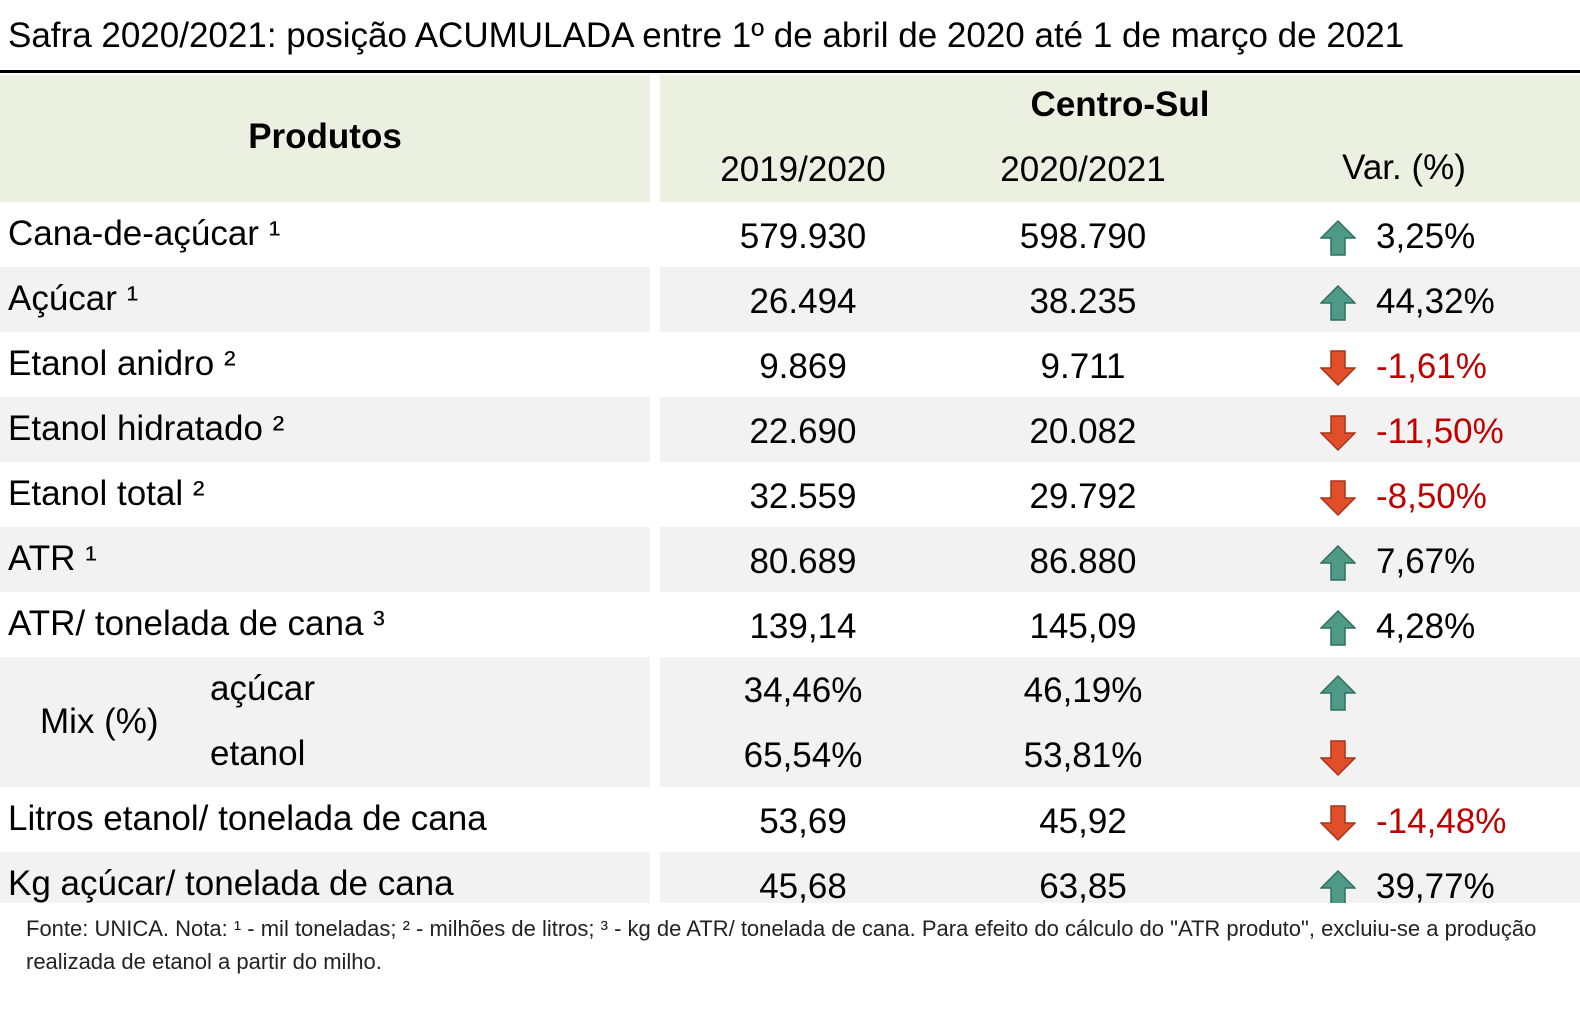  What do you see at coordinates (1440, 431) in the screenshot?
I see `row-variation: -11,50%` at bounding box center [1440, 431].